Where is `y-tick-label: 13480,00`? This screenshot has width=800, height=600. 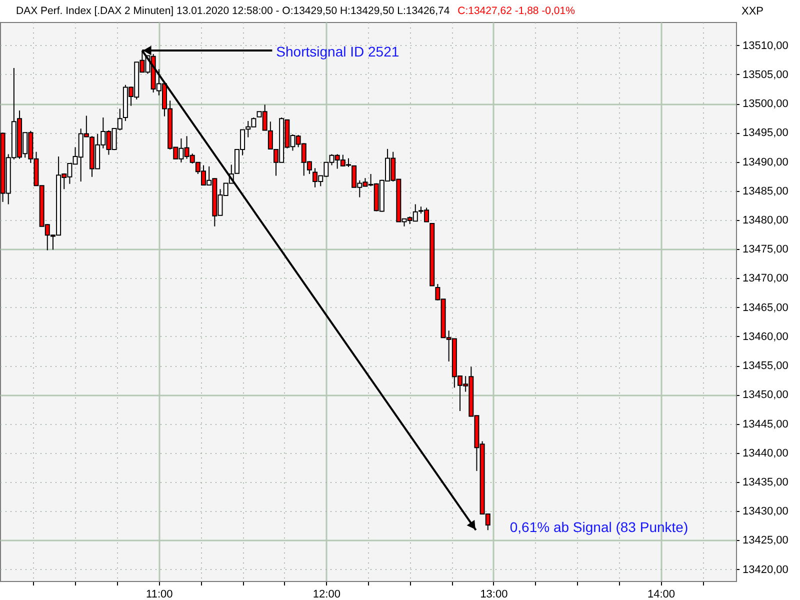 y-tick-label: 13480,00 is located at coordinates (765, 220).